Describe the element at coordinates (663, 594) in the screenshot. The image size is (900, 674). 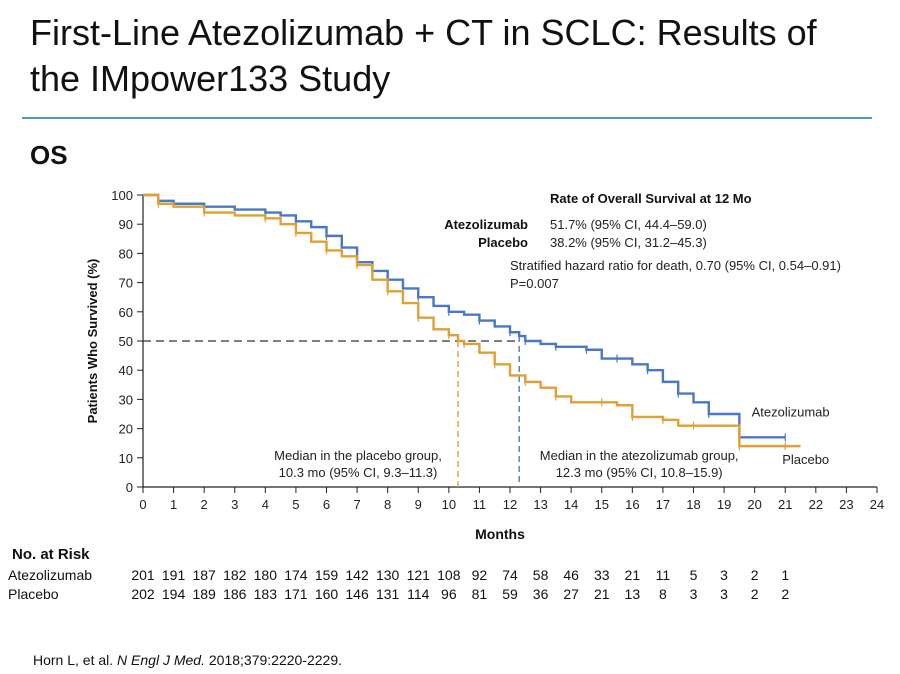
I see `risk-count: 8` at that location.